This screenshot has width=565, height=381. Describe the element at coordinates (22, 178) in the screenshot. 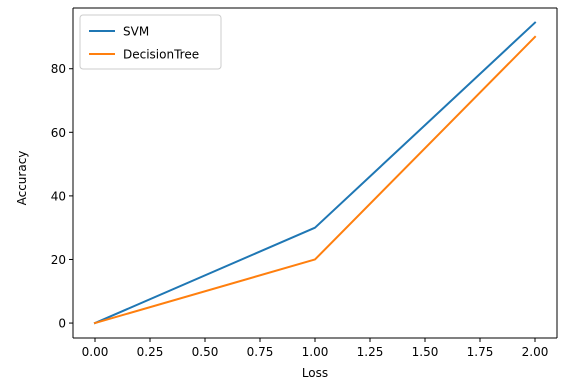

I see `y-axis-label: Accuracy` at that location.